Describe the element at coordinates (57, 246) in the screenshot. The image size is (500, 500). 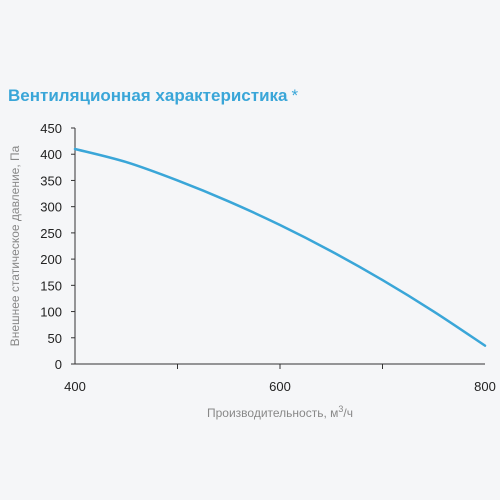
I see `y-axis-ticks: 0 50 100 150 200 250 300 350 400 450` at that location.